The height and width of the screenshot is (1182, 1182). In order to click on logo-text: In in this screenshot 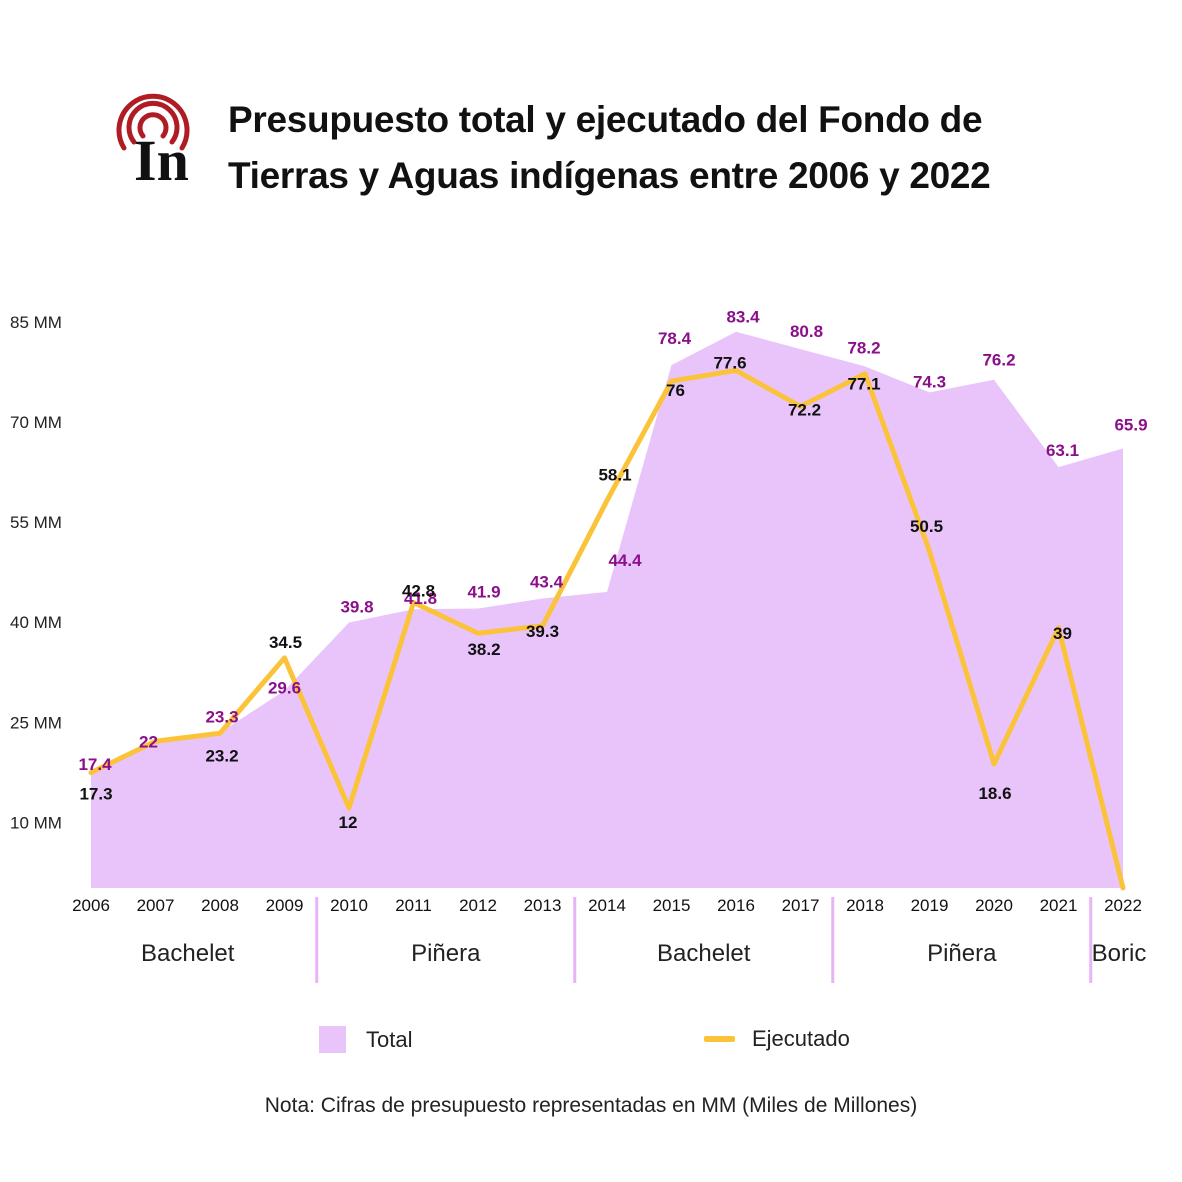, I will do `click(161, 156)`.